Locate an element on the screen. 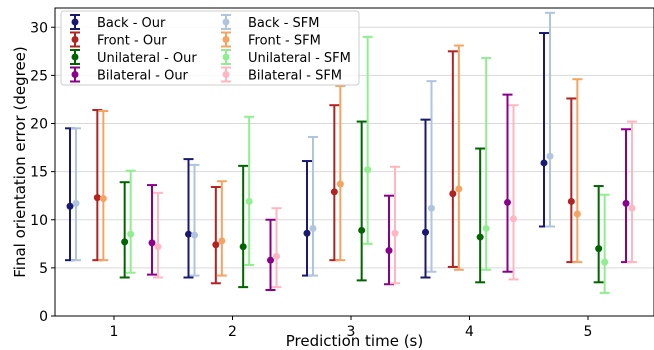 Image resolution: width=654 pixels, height=350 pixels. legend-item: Back - Our is located at coordinates (118, 22).